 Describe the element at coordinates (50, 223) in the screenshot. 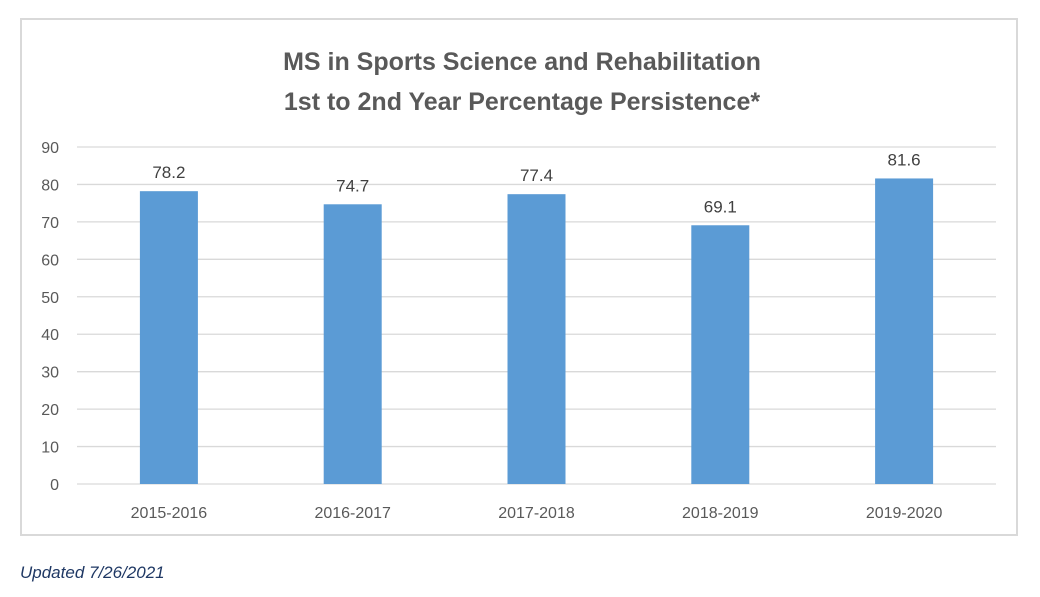

I see `y-tick-label: 70` at that location.